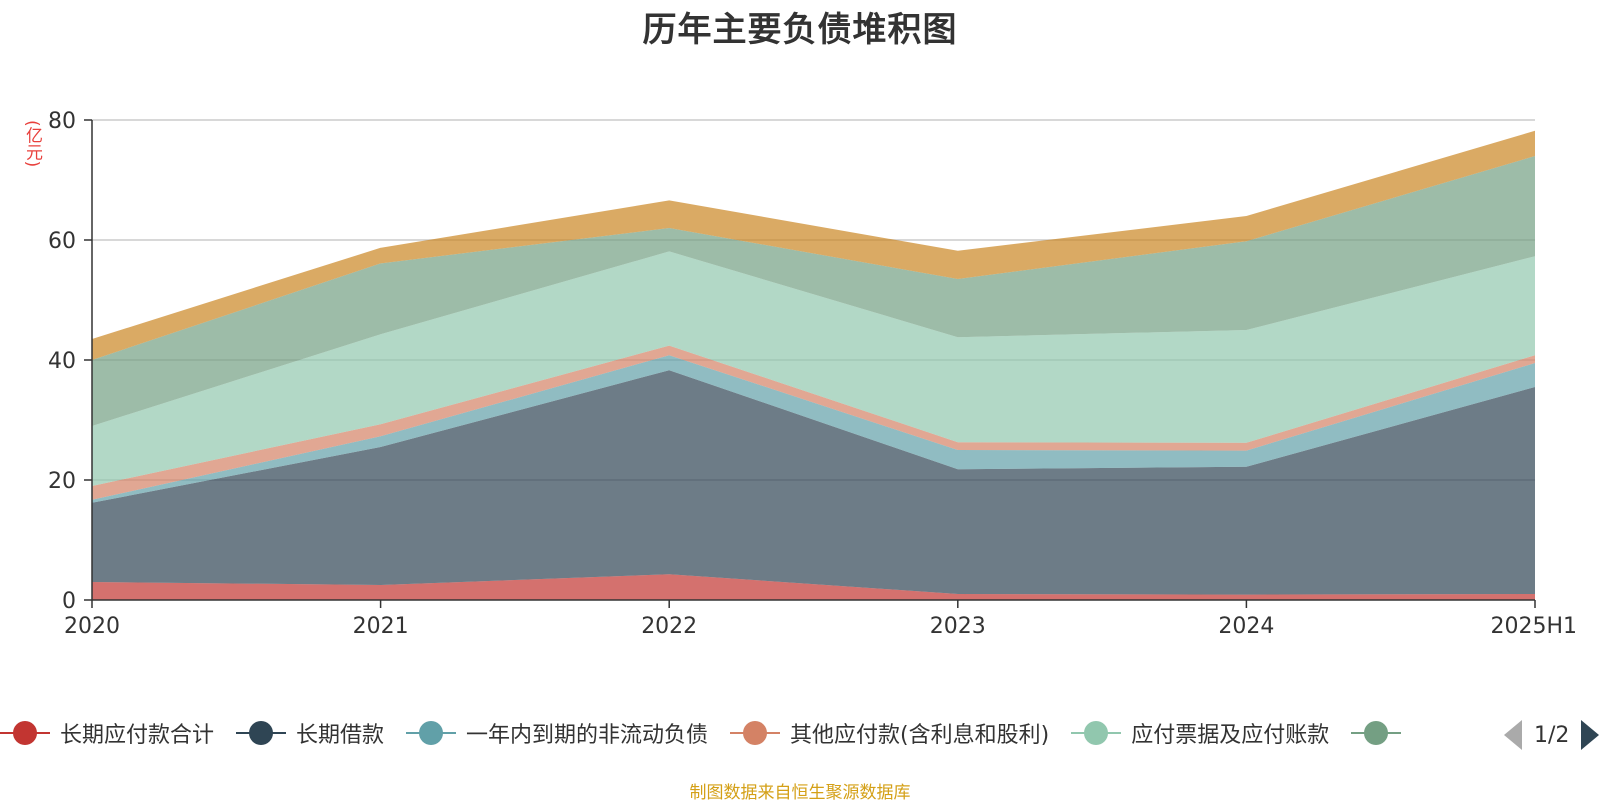 This screenshot has width=1600, height=803. I want to click on legend-prev-page-icon, so click(1513, 735).